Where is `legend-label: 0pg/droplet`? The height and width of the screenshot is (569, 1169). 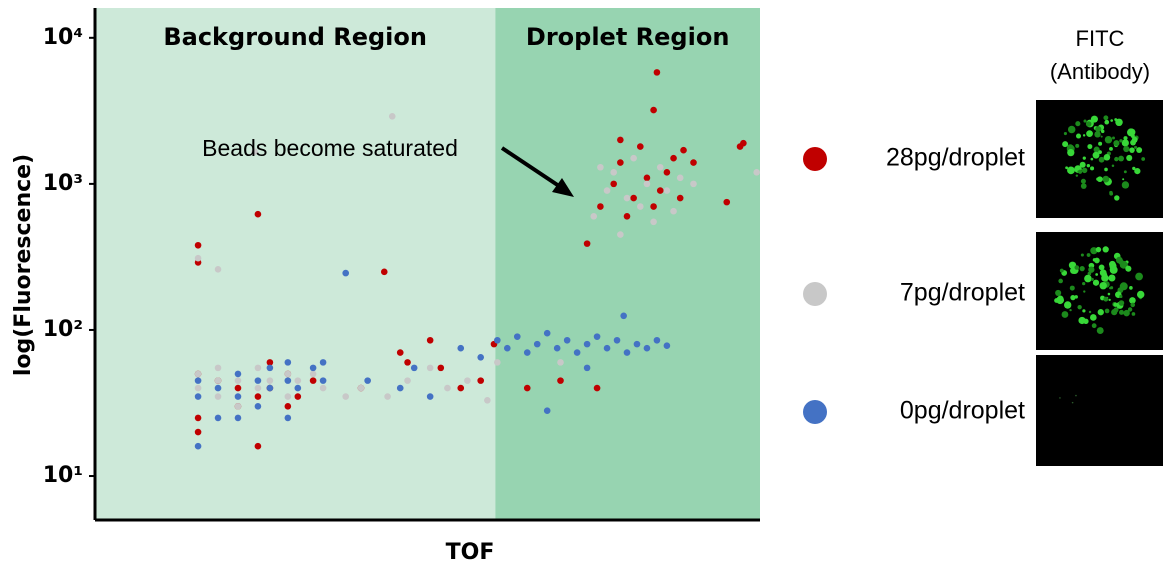 legend-label: 0pg/droplet is located at coordinates (962, 411).